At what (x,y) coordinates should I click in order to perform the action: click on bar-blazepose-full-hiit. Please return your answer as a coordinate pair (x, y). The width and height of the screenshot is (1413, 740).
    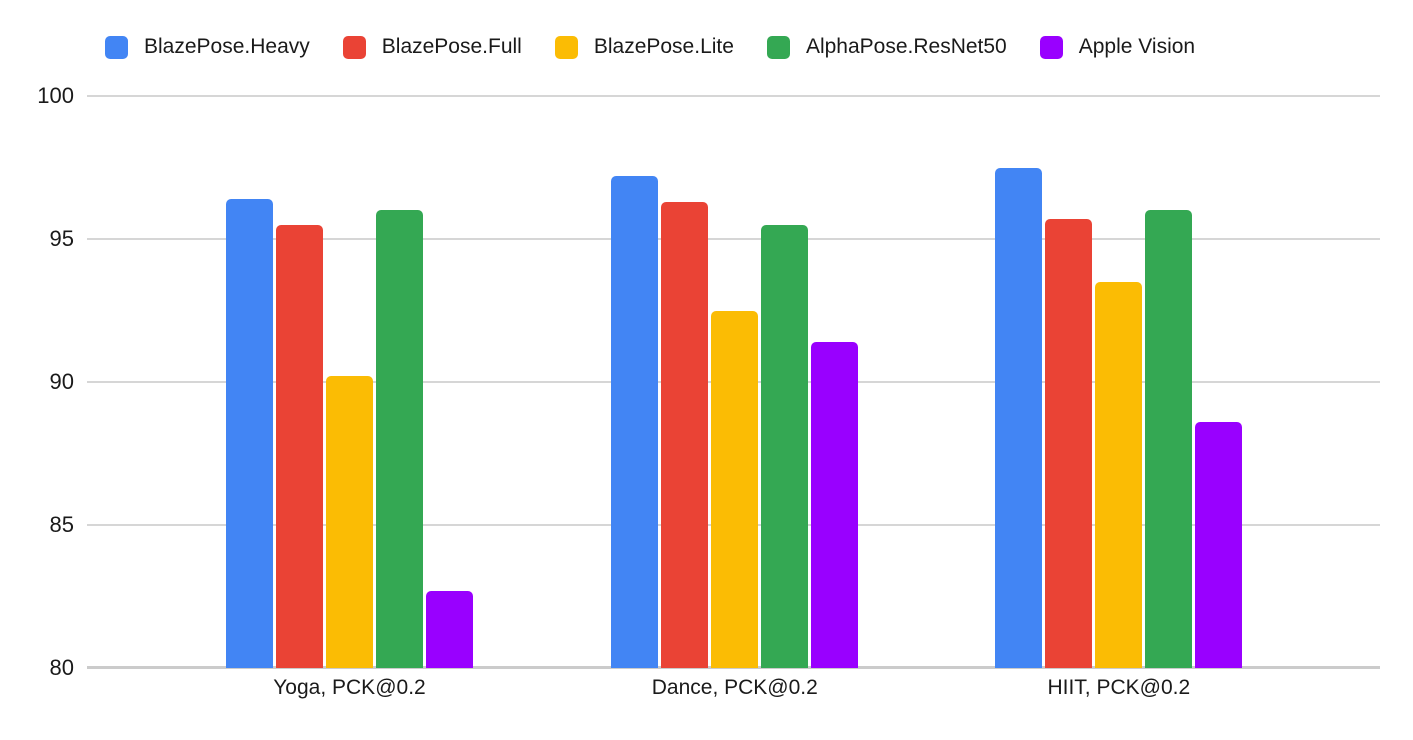
    Looking at the image, I should click on (1069, 443).